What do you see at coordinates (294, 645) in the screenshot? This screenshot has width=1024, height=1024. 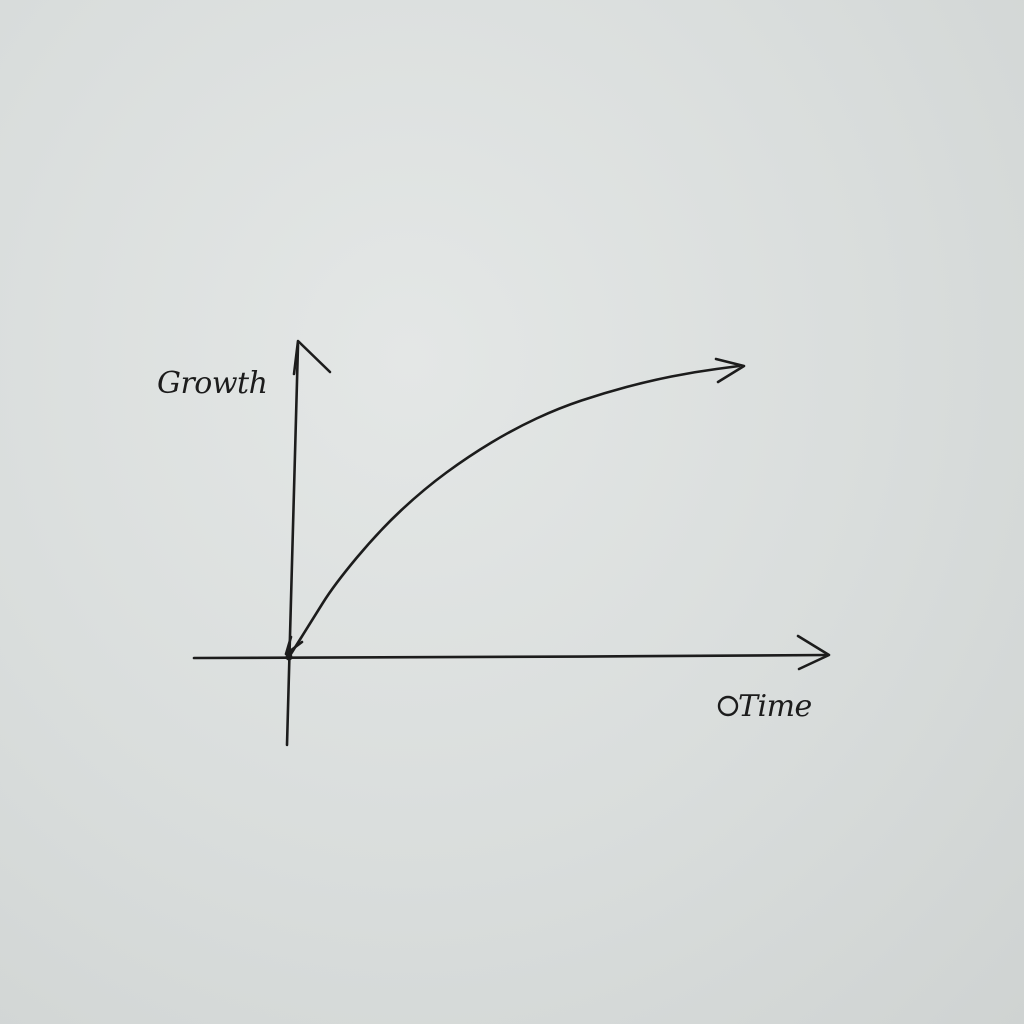 I see `origin-arrowhead` at bounding box center [294, 645].